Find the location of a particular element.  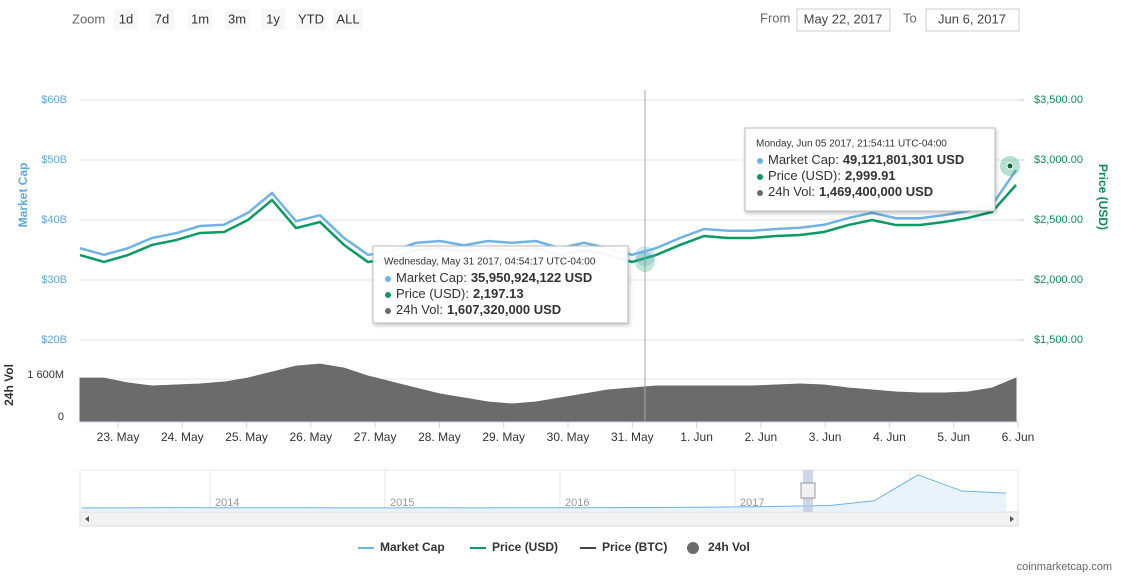

legend: Market Cap Price (USD) Price (BTC) 24h Vol is located at coordinates (554, 547).